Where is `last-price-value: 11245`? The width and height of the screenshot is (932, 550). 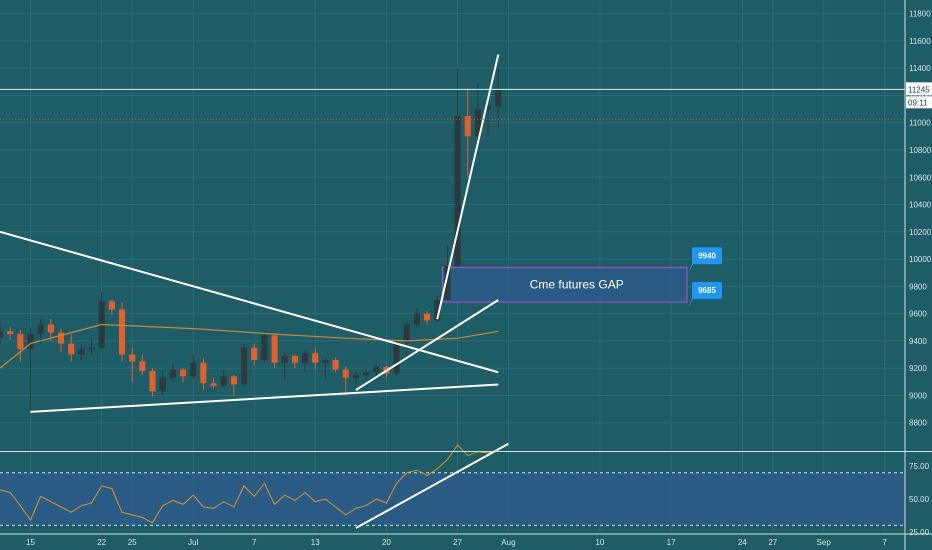 last-price-value: 11245 is located at coordinates (919, 89).